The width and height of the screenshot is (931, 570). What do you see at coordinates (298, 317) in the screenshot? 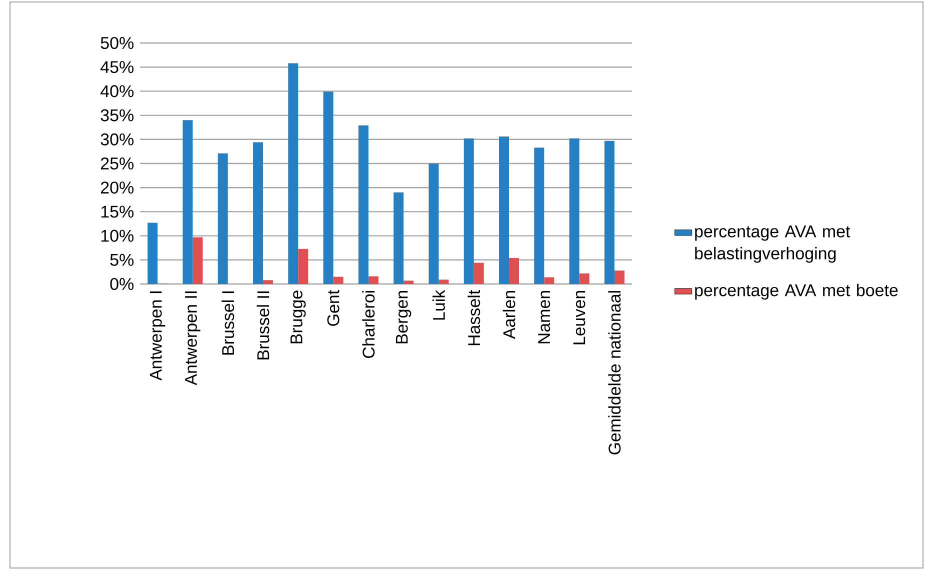
I see `x-tick-label: Brugge` at bounding box center [298, 317].